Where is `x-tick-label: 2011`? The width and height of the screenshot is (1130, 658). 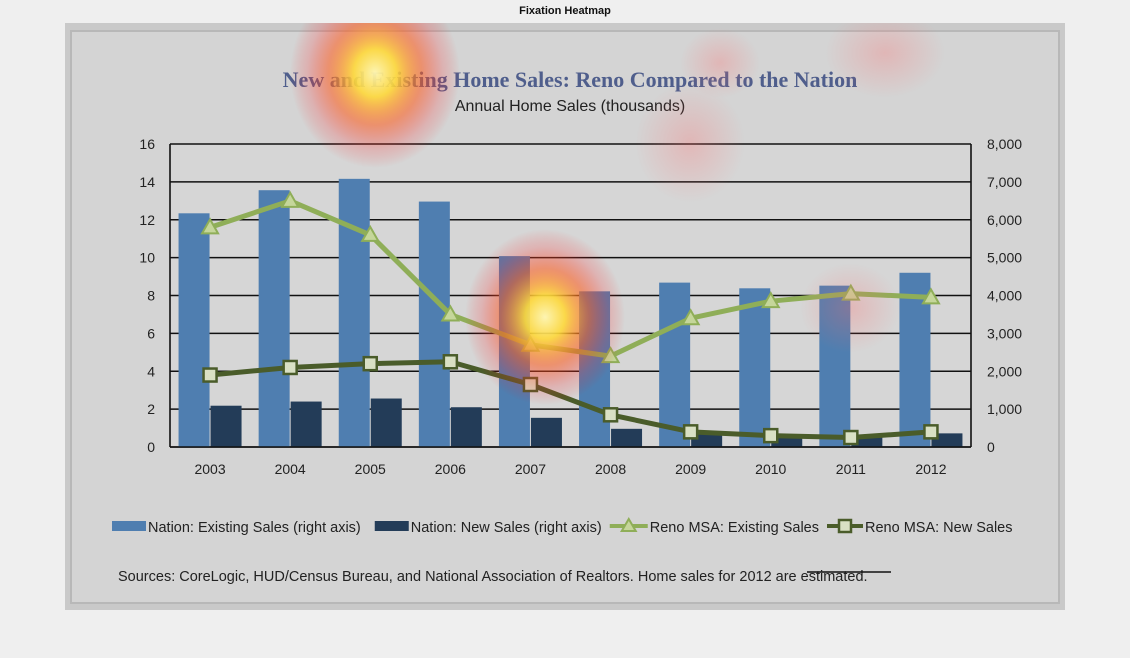 x-tick-label: 2011 is located at coordinates (851, 469).